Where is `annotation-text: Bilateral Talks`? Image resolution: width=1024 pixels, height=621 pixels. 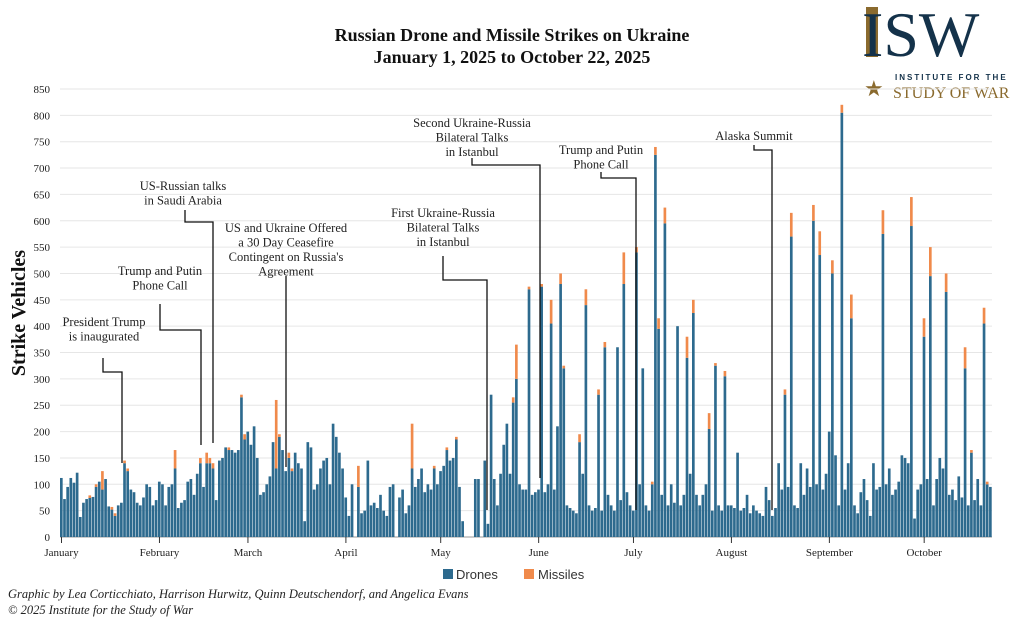
annotation-text: Bilateral Talks is located at coordinates (443, 228).